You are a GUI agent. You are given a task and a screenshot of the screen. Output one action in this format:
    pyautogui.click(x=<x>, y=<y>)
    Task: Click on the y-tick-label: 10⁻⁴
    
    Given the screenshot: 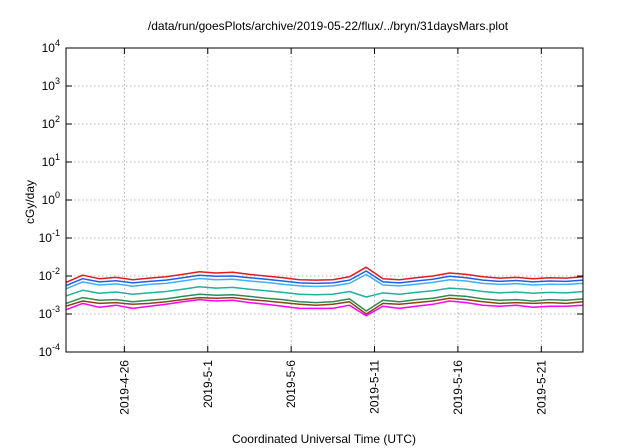 What is the action you would take?
    pyautogui.click(x=49, y=350)
    